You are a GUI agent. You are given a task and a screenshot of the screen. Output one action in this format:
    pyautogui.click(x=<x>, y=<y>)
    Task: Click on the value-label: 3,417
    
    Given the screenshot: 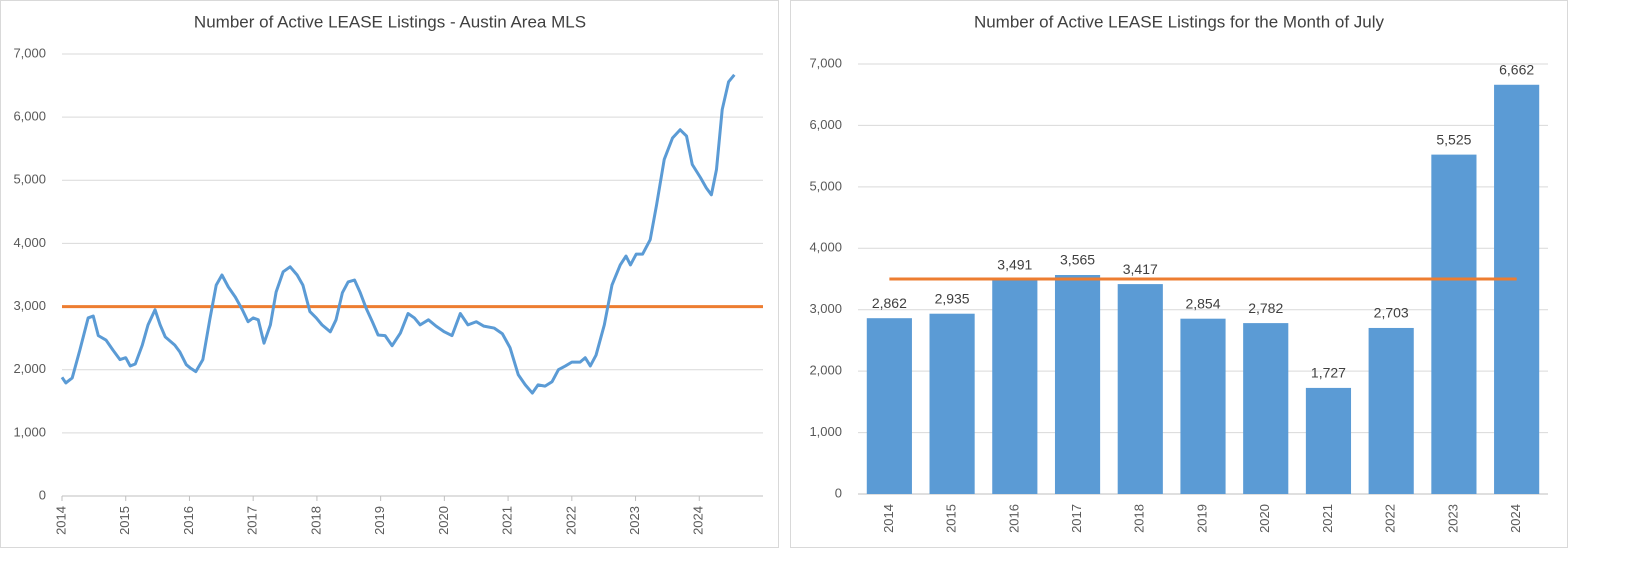 What is the action you would take?
    pyautogui.click(x=1140, y=269)
    